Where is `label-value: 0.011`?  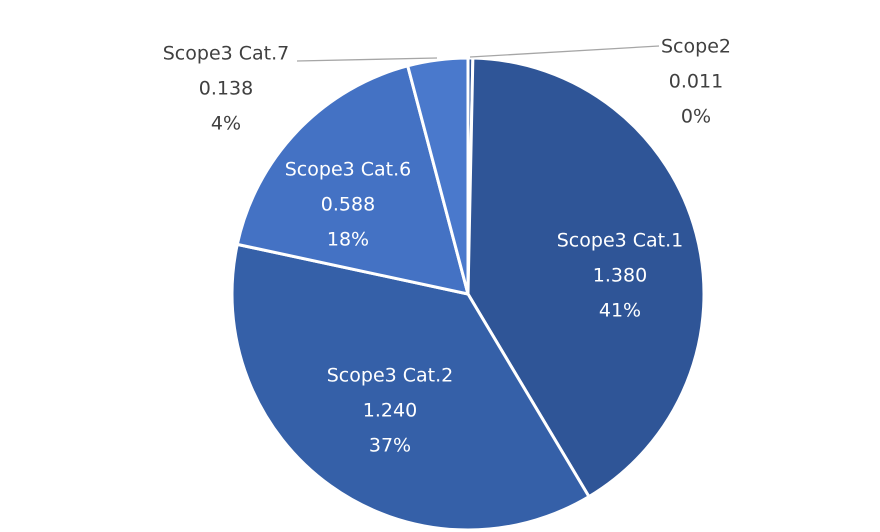 label-value: 0.011 is located at coordinates (696, 82).